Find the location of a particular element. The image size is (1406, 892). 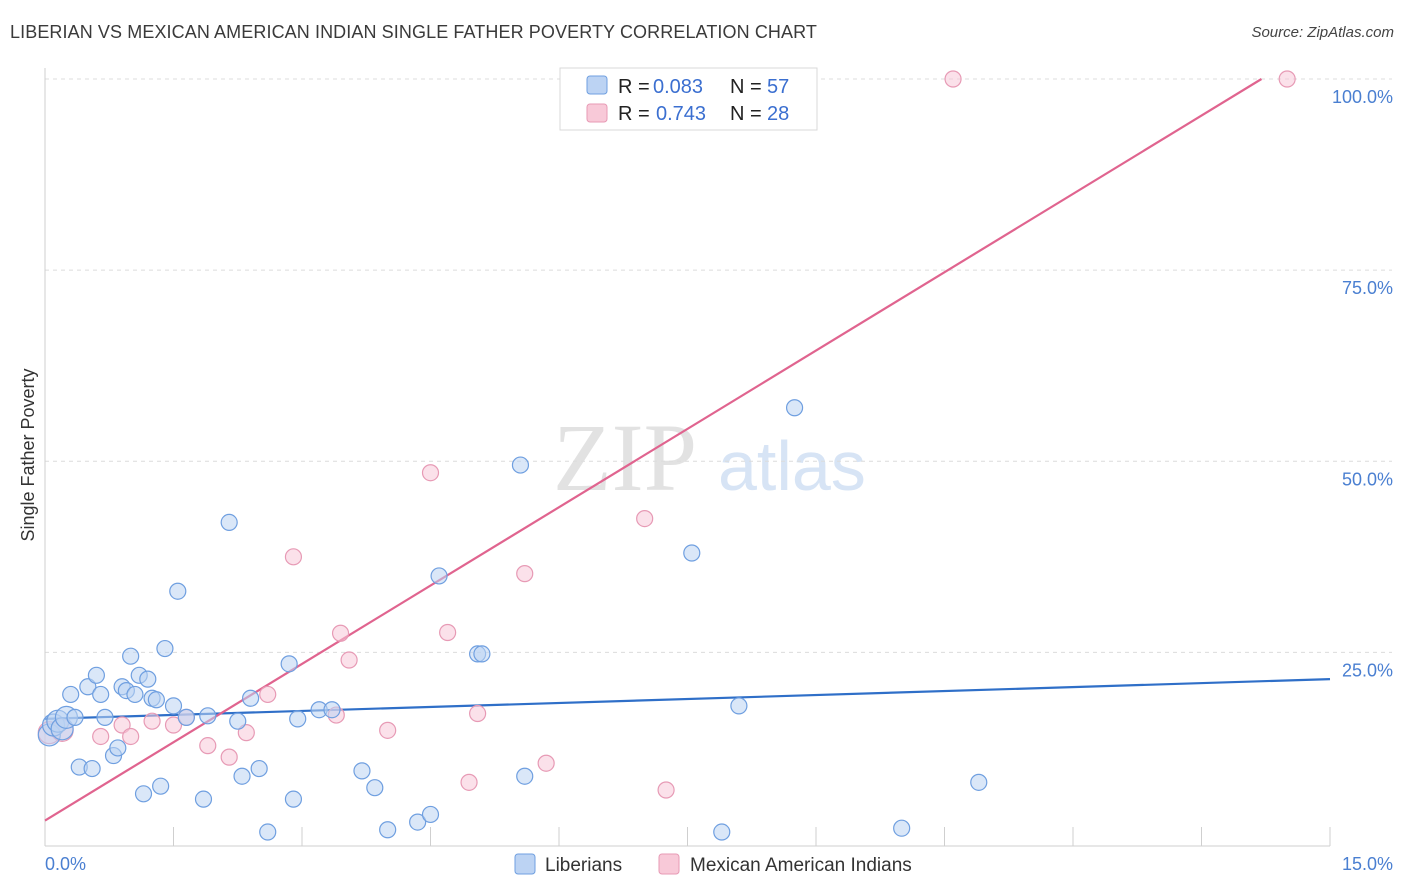

legend-n-label-1: N = is located at coordinates (746, 87).